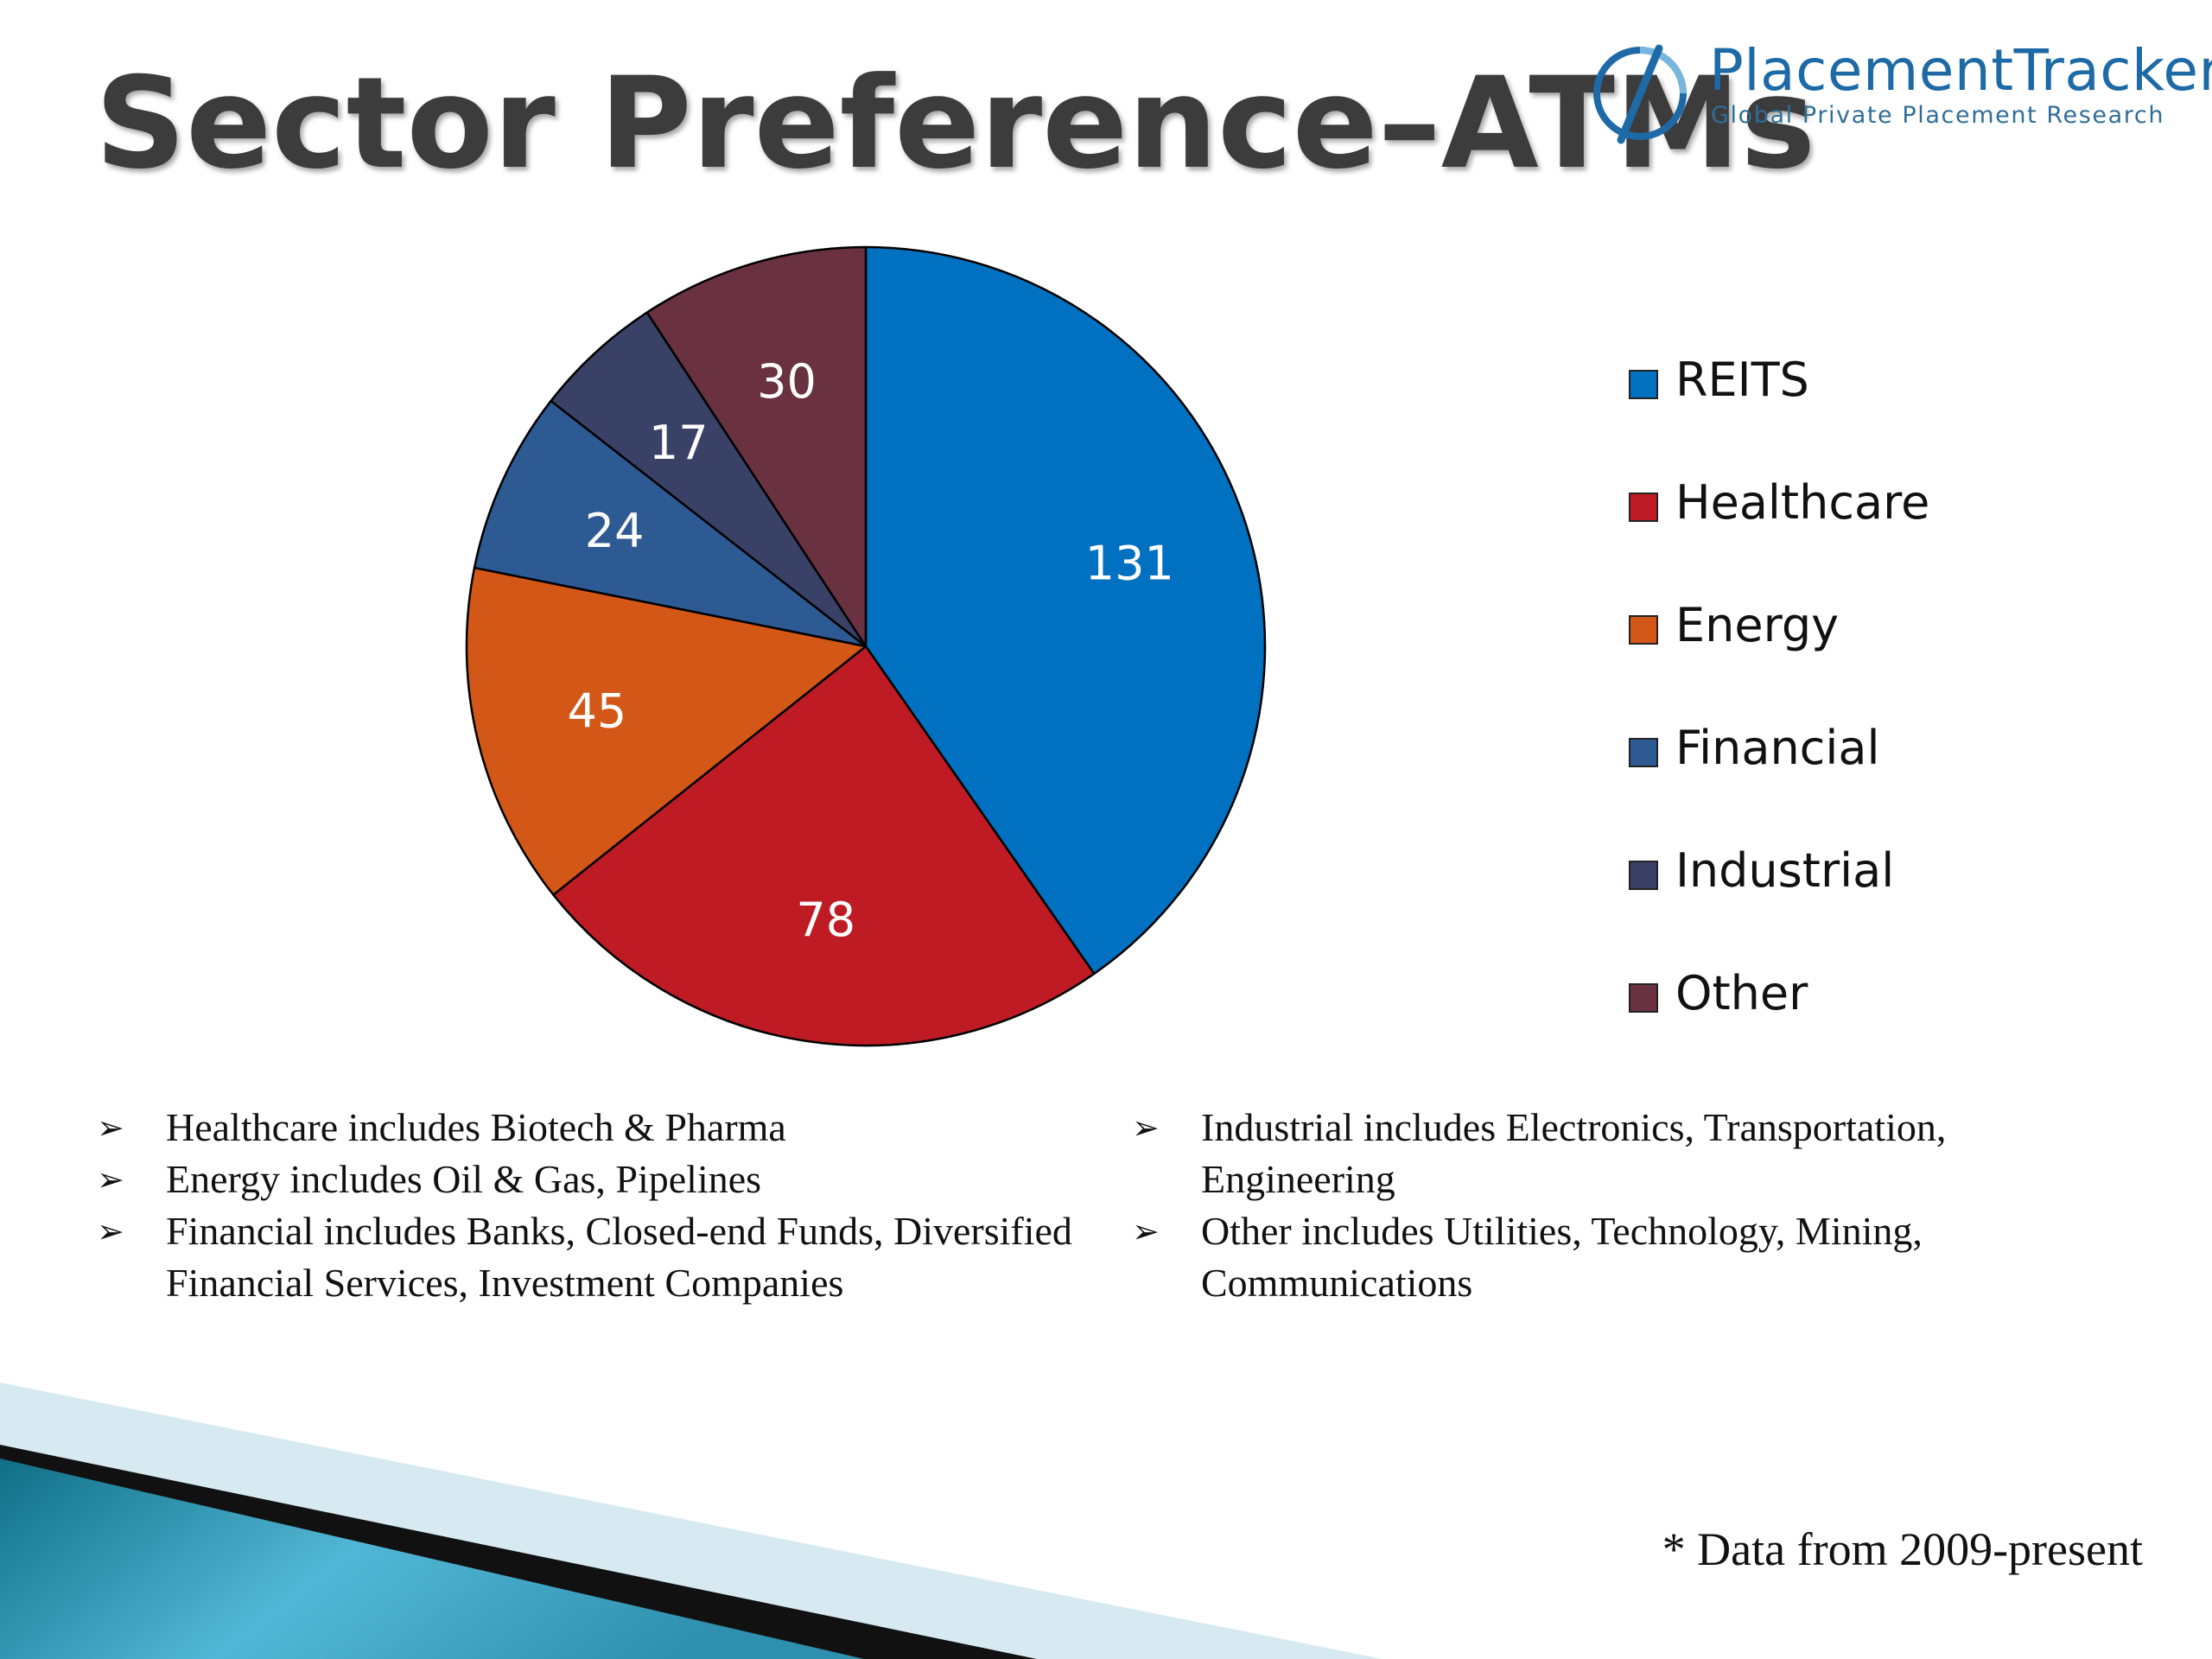  I want to click on legend-item-financial: Financial, so click(1779, 747).